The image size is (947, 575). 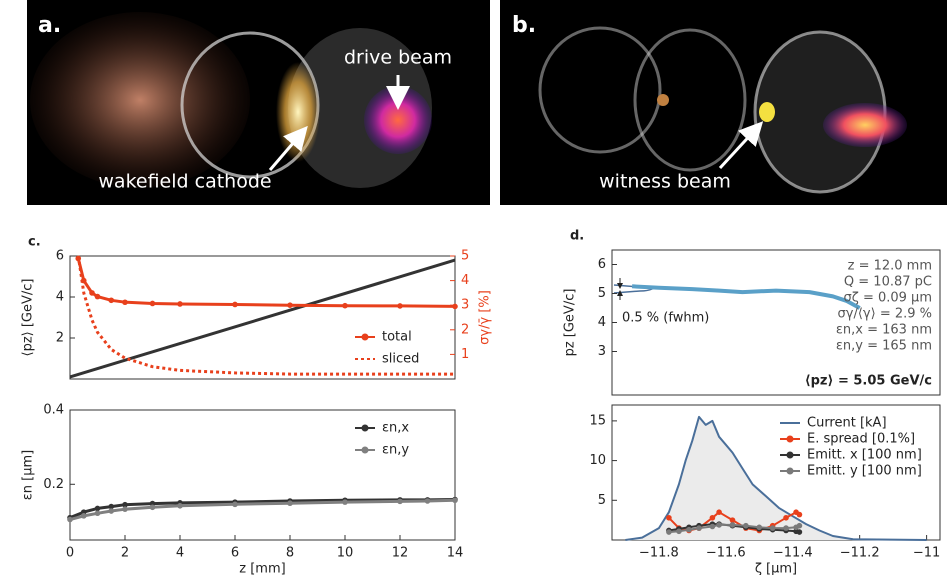 I want to click on x-tick-label: −11.6, so click(x=726, y=553).